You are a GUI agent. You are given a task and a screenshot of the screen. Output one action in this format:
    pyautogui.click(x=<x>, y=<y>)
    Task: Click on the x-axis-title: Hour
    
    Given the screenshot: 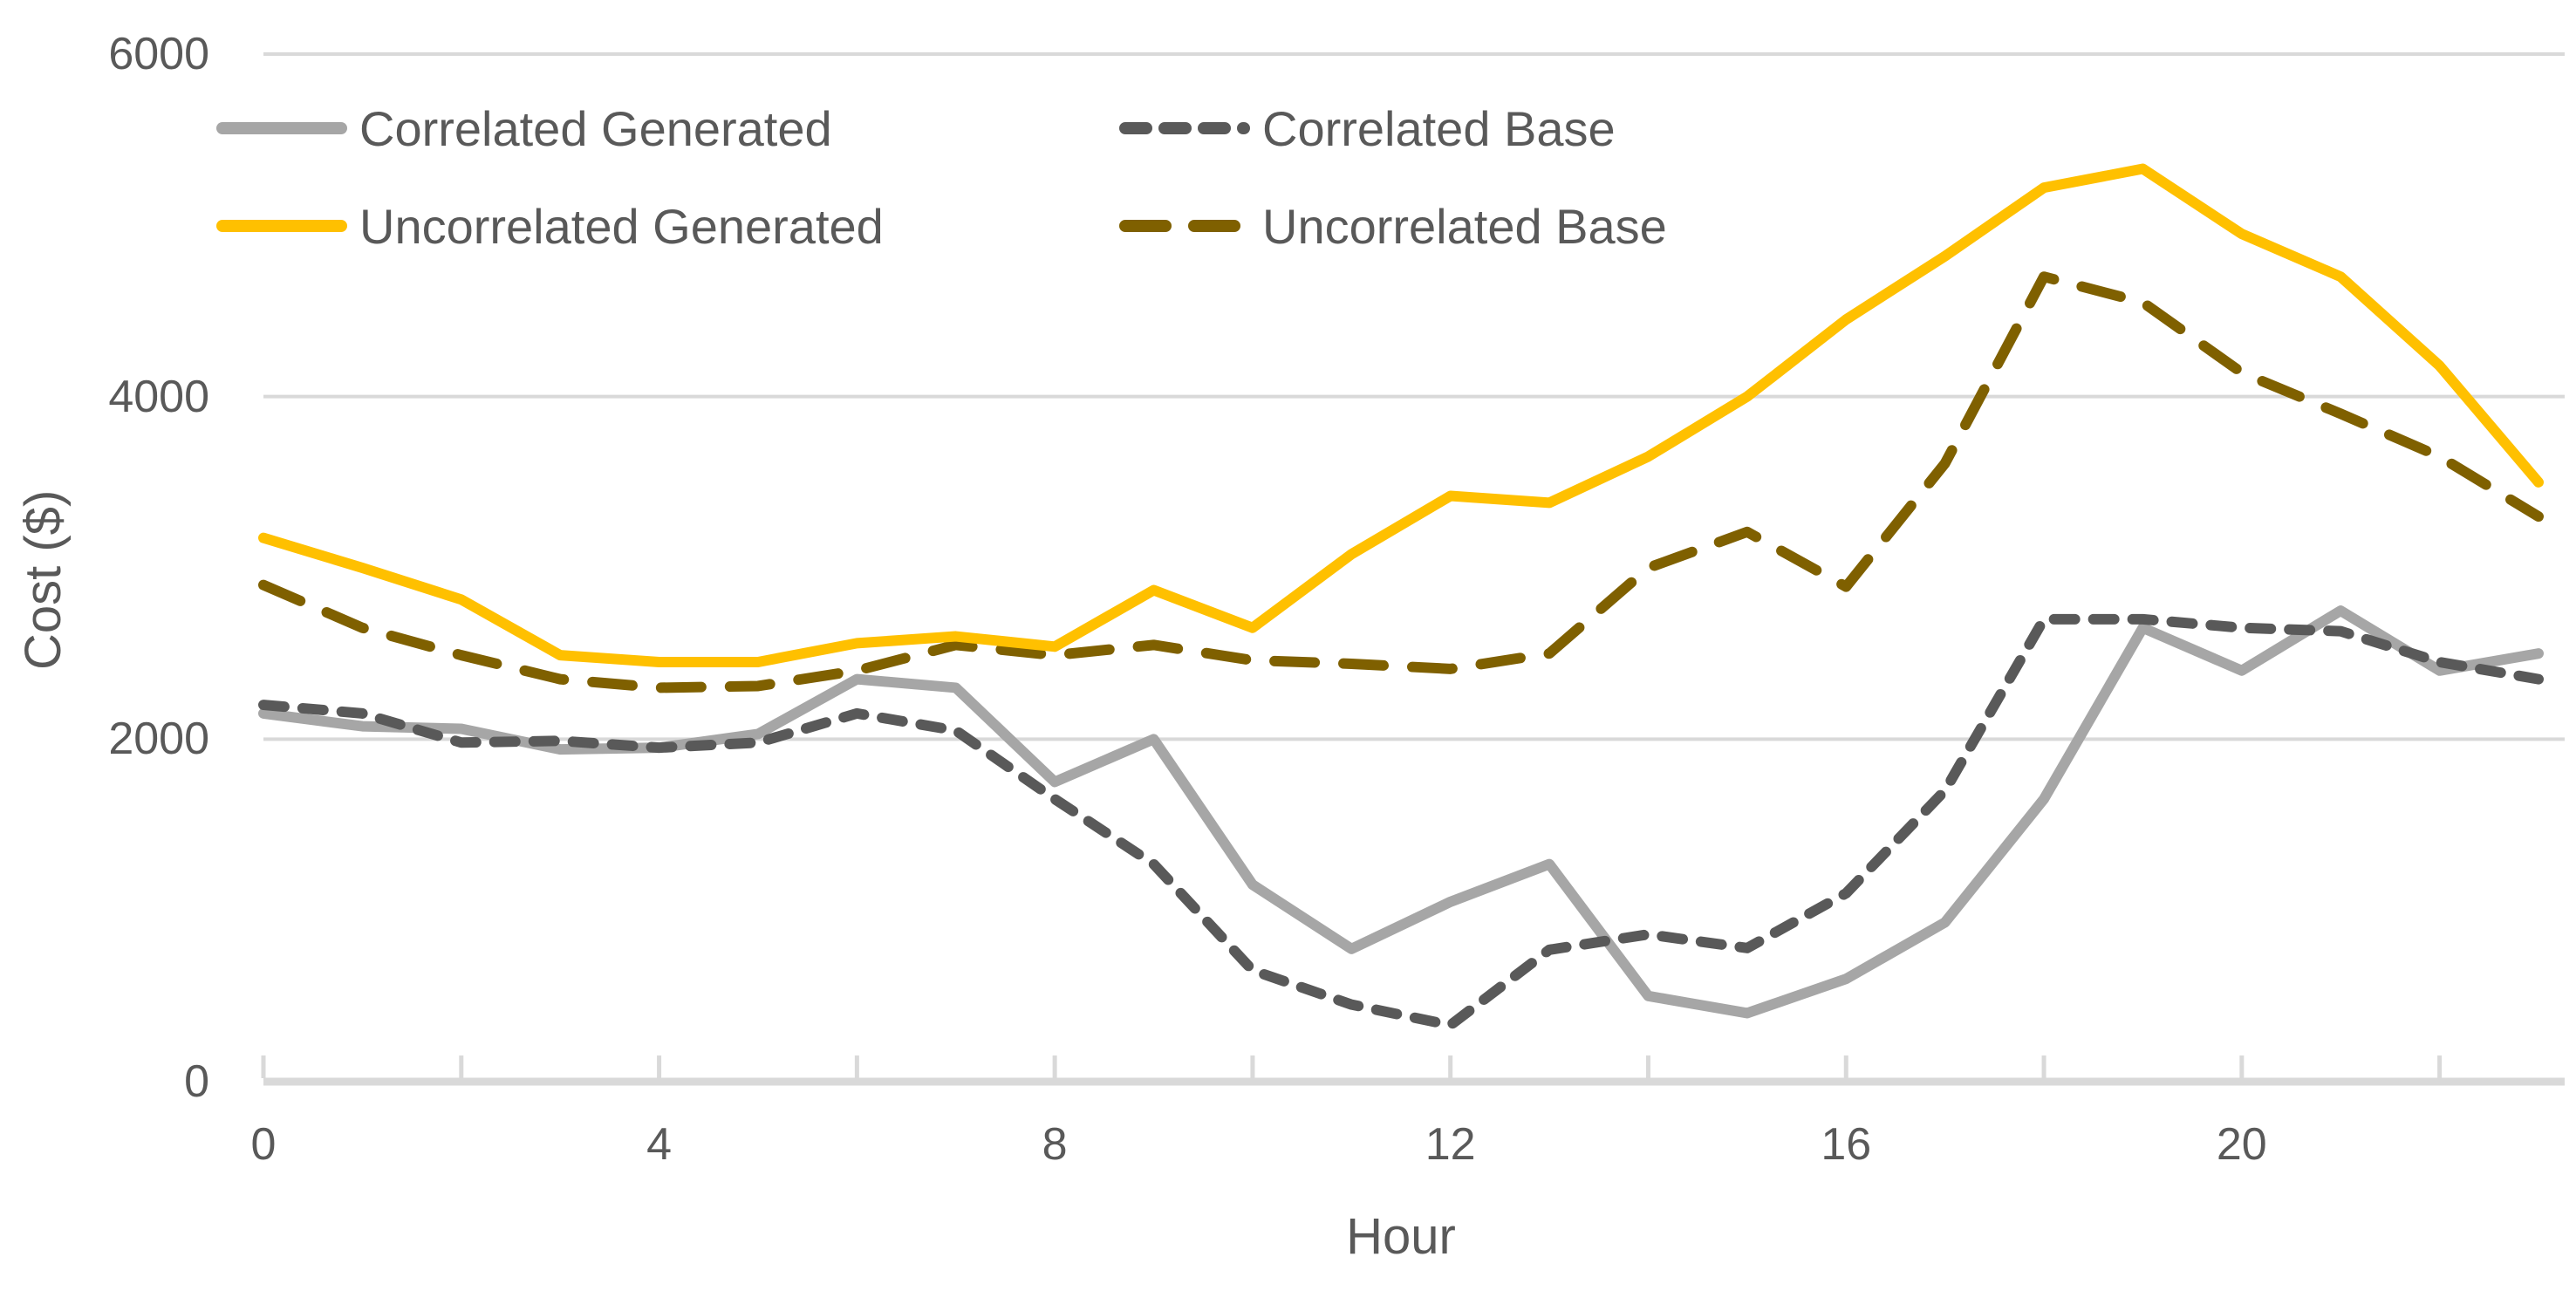 What is the action you would take?
    pyautogui.click(x=1401, y=1236)
    